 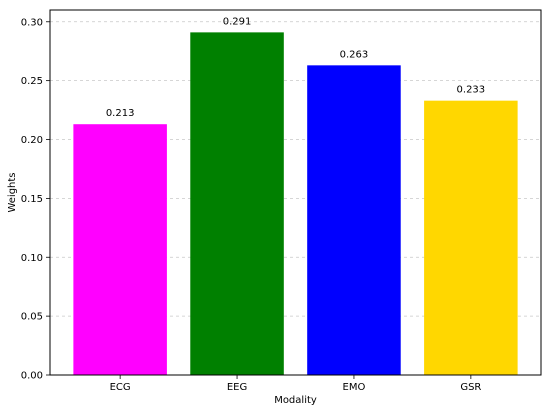 What do you see at coordinates (295, 384) in the screenshot?
I see `x-axis-ticks: ECG EEG EMO GSR` at bounding box center [295, 384].